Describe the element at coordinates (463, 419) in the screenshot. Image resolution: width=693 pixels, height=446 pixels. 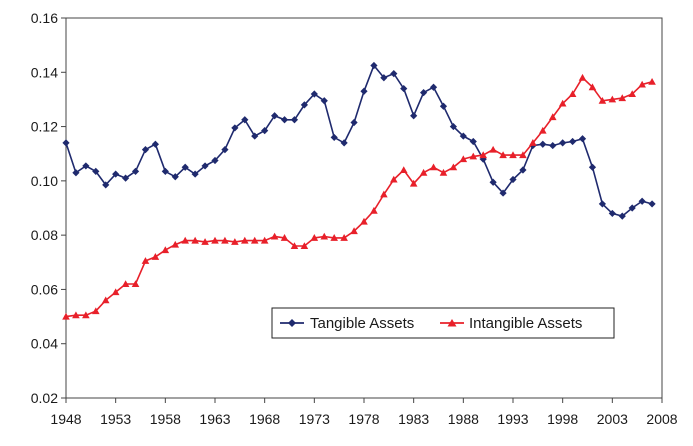
I see `x-tick-label: 1988` at that location.